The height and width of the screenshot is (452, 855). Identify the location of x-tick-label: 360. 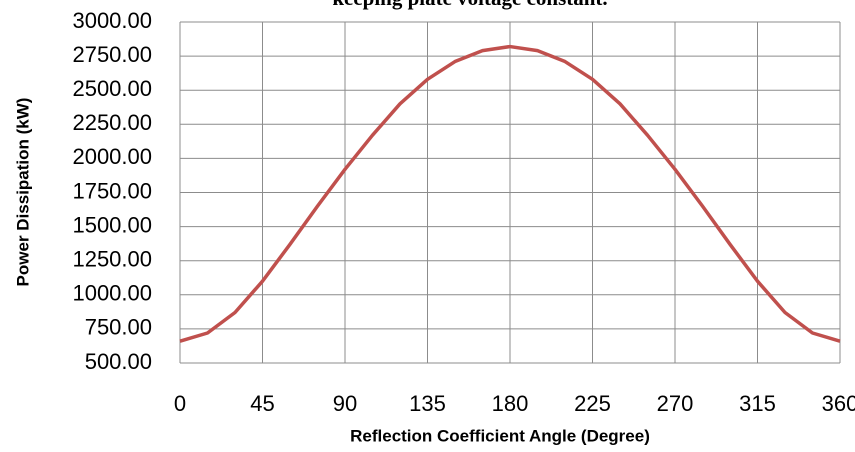
(838, 403).